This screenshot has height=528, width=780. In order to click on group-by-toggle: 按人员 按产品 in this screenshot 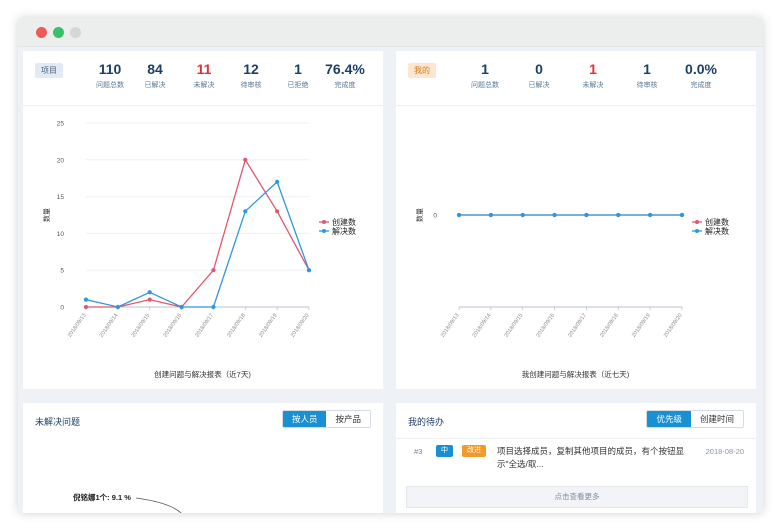, I will do `click(326, 419)`.